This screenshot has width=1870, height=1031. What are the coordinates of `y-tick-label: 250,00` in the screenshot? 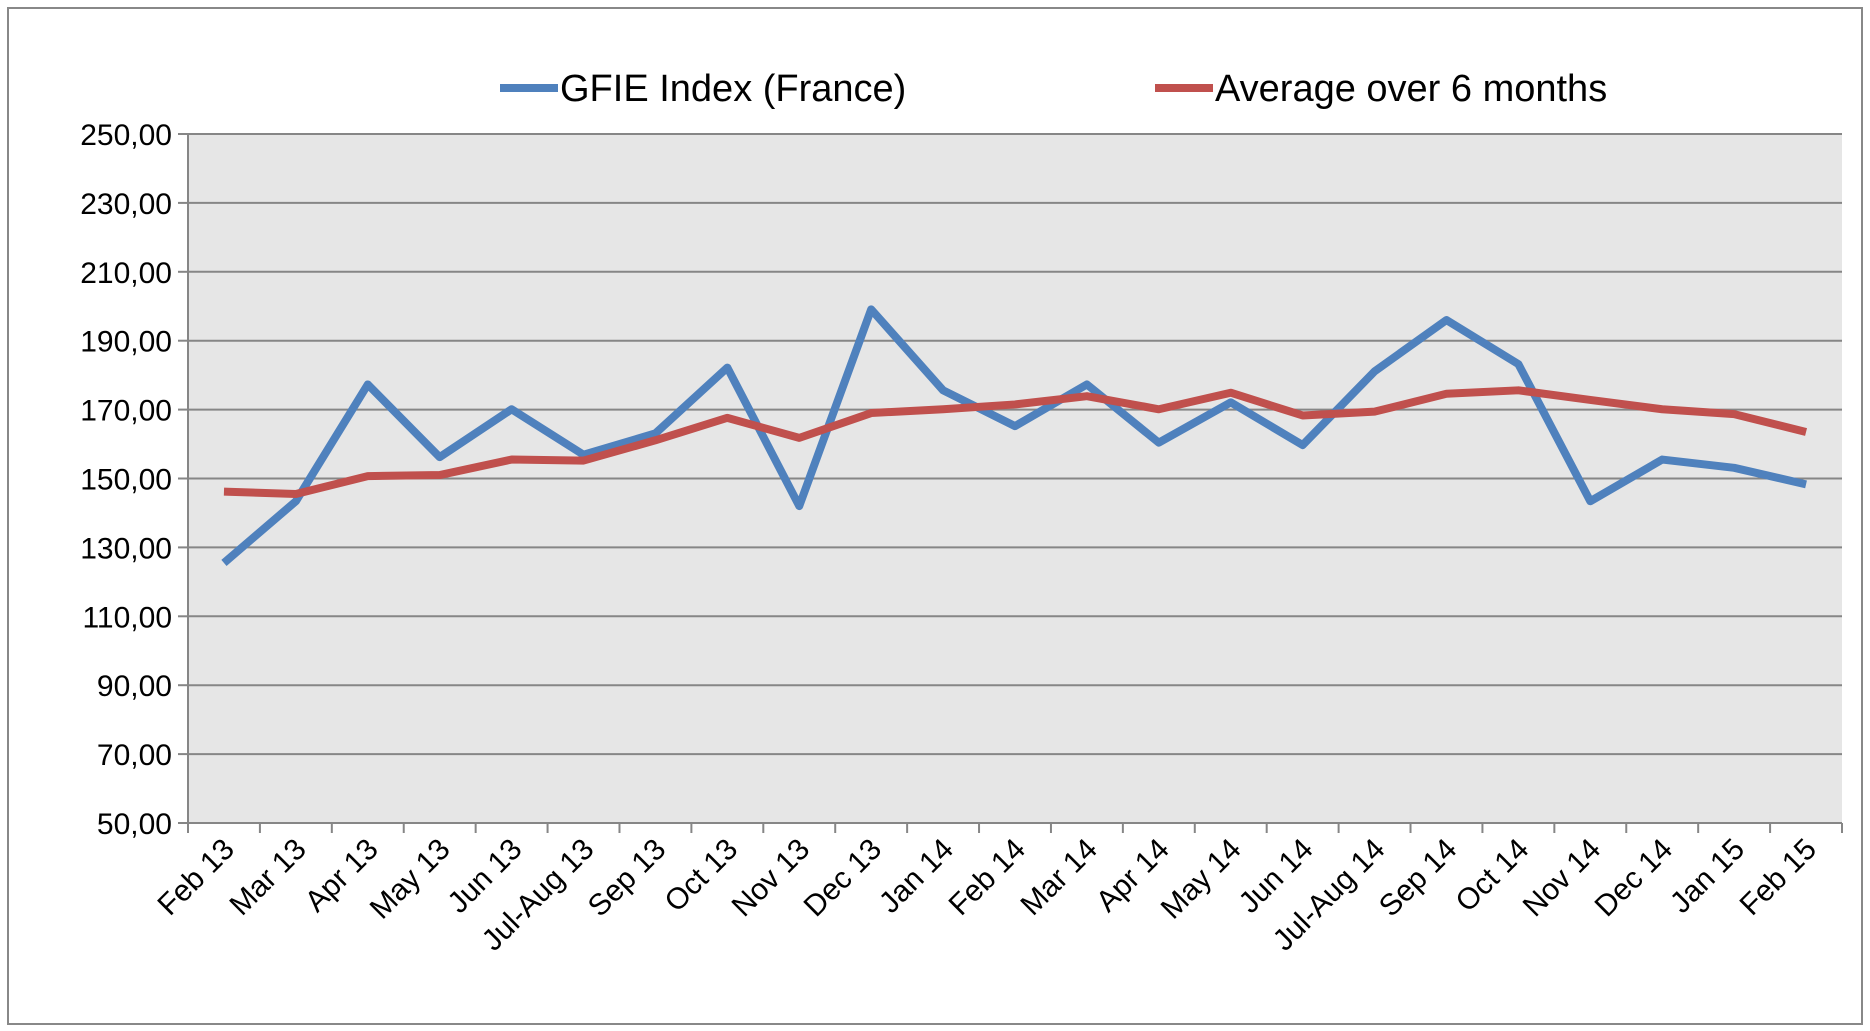 It's located at (126, 135).